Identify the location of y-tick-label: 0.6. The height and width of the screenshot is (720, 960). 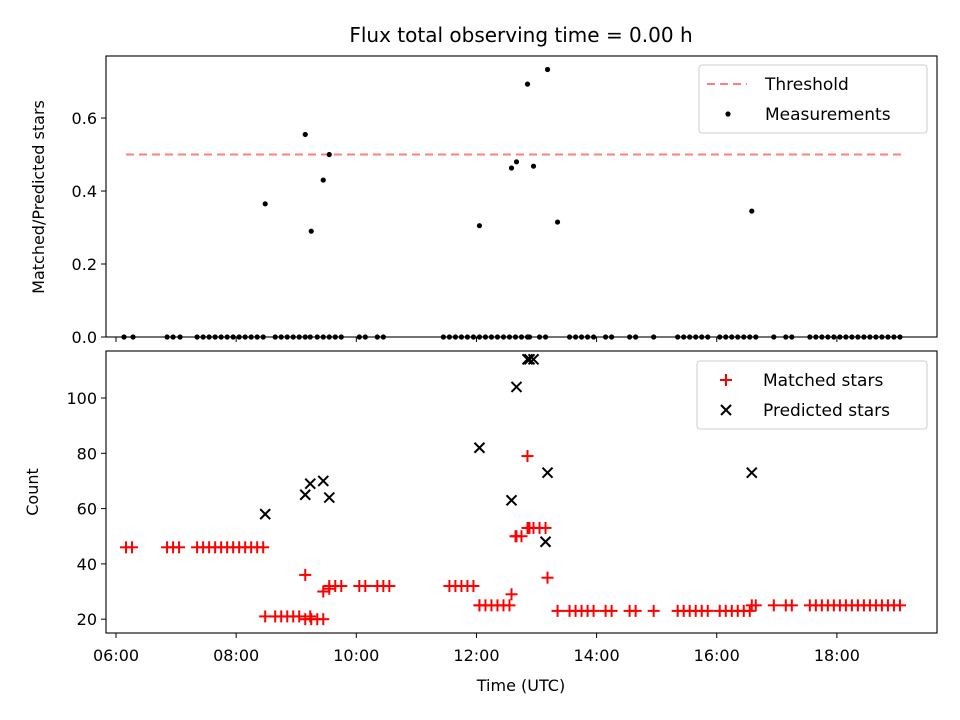
(84, 118).